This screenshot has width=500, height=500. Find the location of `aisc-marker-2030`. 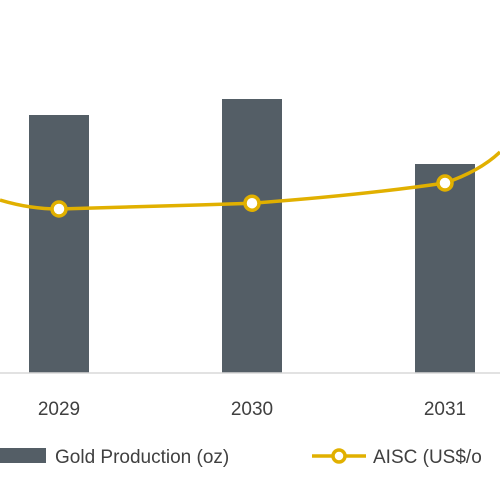

aisc-marker-2030 is located at coordinates (252, 203).